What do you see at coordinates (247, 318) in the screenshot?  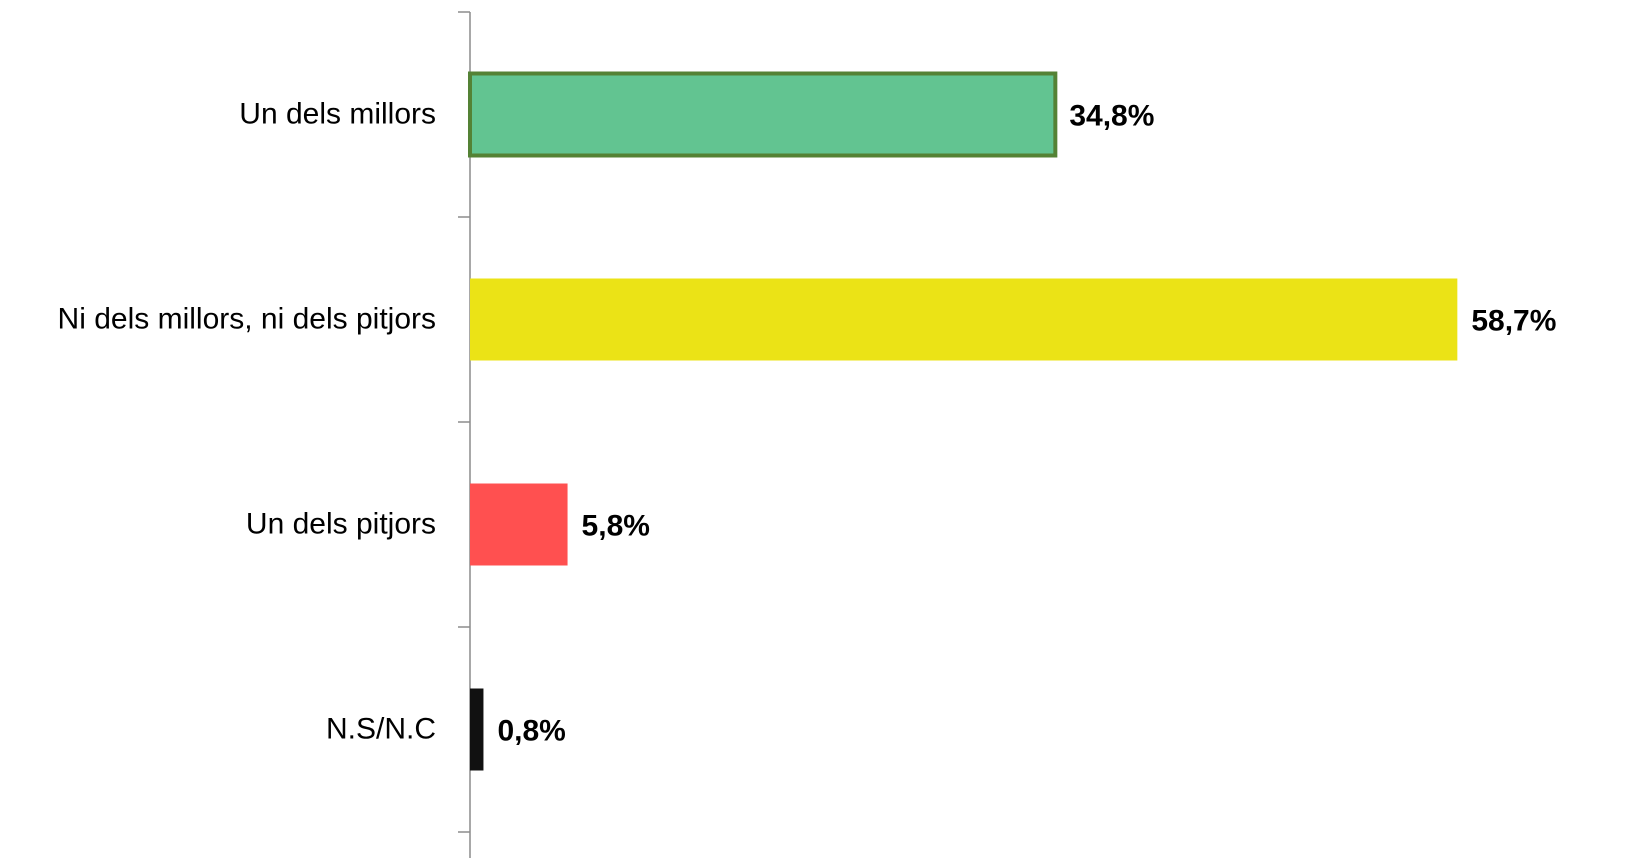 I see `category-label: Ni dels millors, ni dels pitjors` at bounding box center [247, 318].